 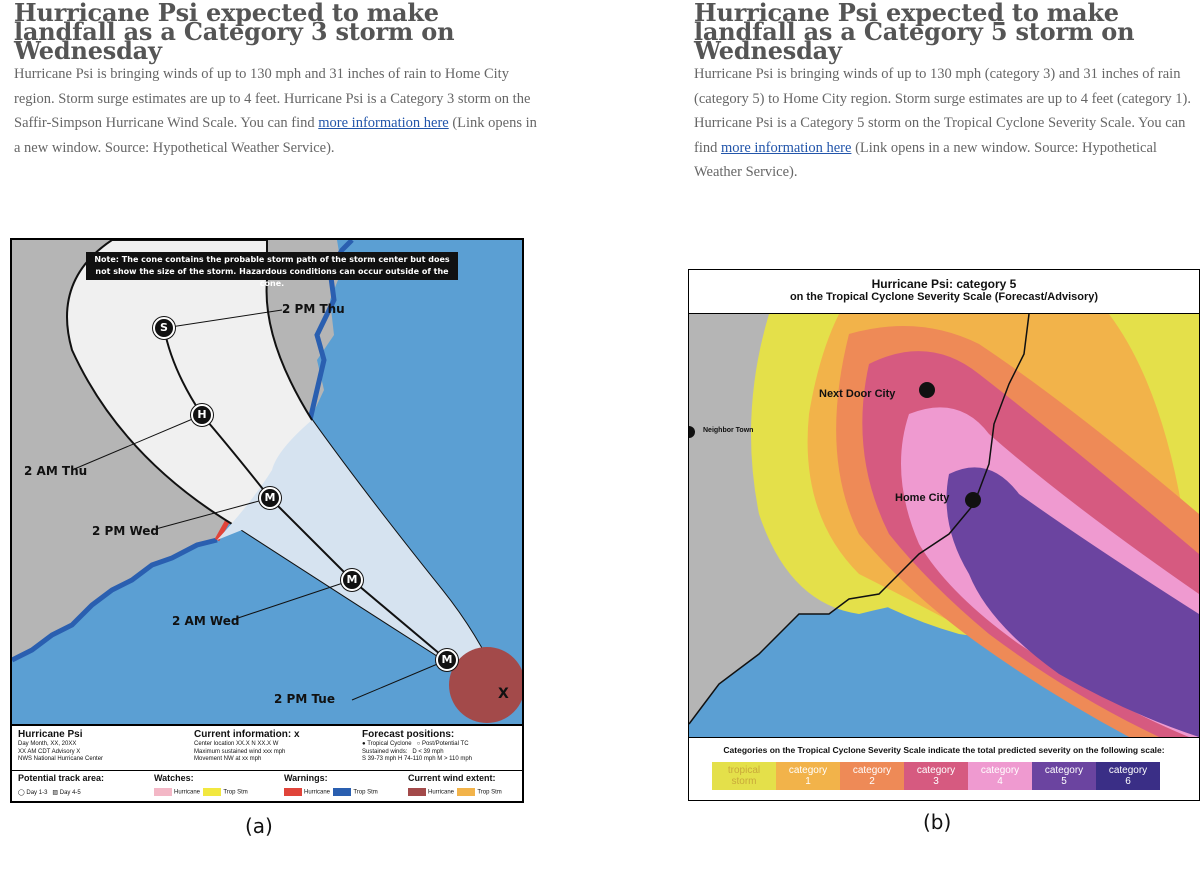 What do you see at coordinates (164, 328) in the screenshot?
I see `forecast-marker-s: S` at bounding box center [164, 328].